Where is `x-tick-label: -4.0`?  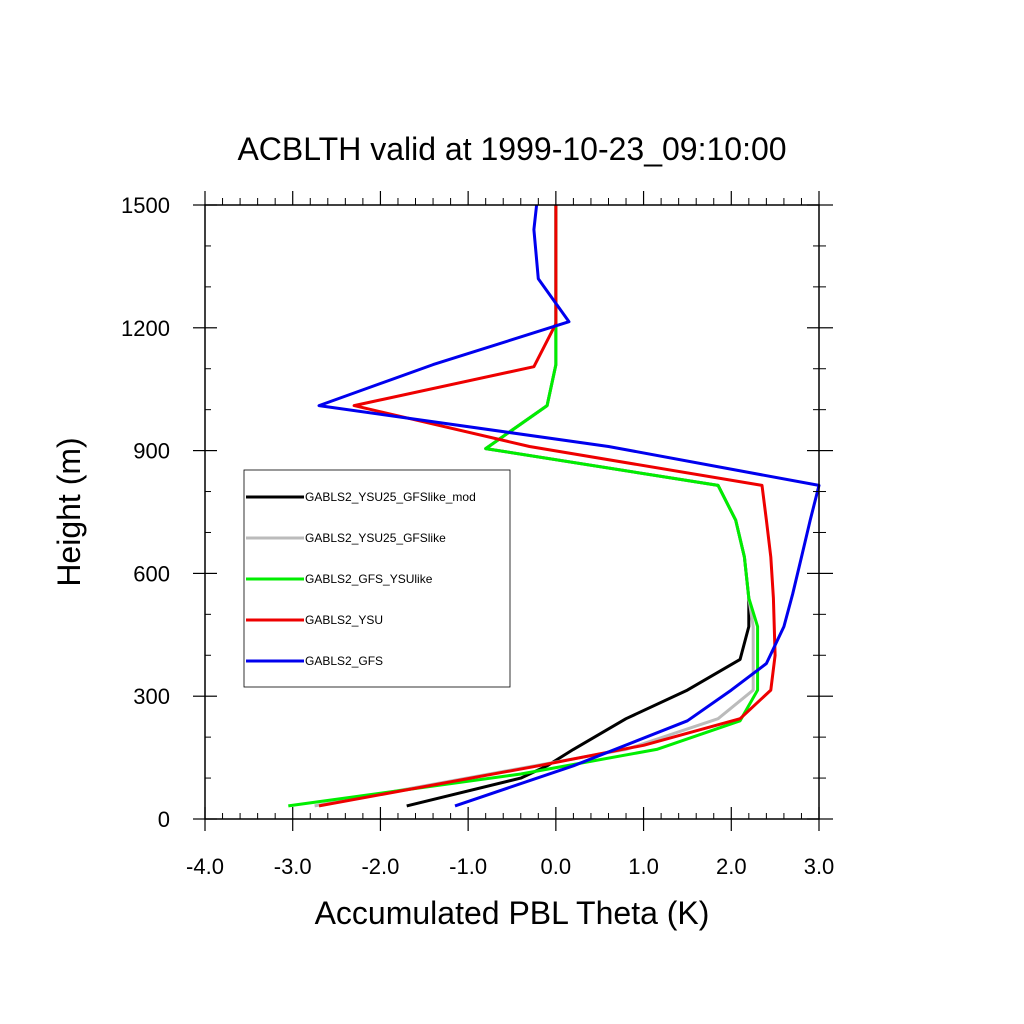 x-tick-label: -4.0 is located at coordinates (205, 866).